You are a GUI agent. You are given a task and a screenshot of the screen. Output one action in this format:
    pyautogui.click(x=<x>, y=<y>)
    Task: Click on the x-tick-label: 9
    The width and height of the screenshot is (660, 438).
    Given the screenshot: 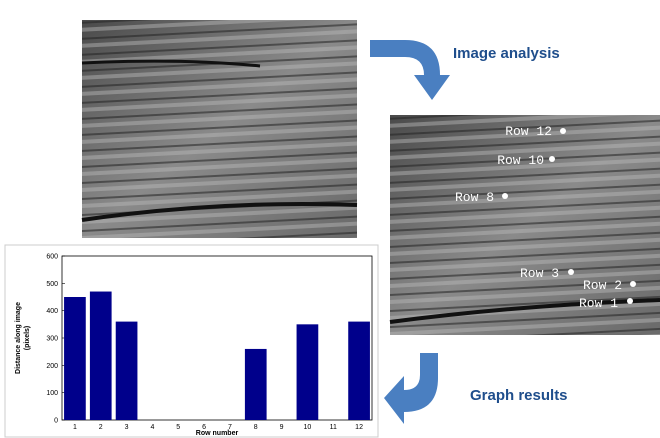 What is the action you would take?
    pyautogui.click(x=282, y=427)
    